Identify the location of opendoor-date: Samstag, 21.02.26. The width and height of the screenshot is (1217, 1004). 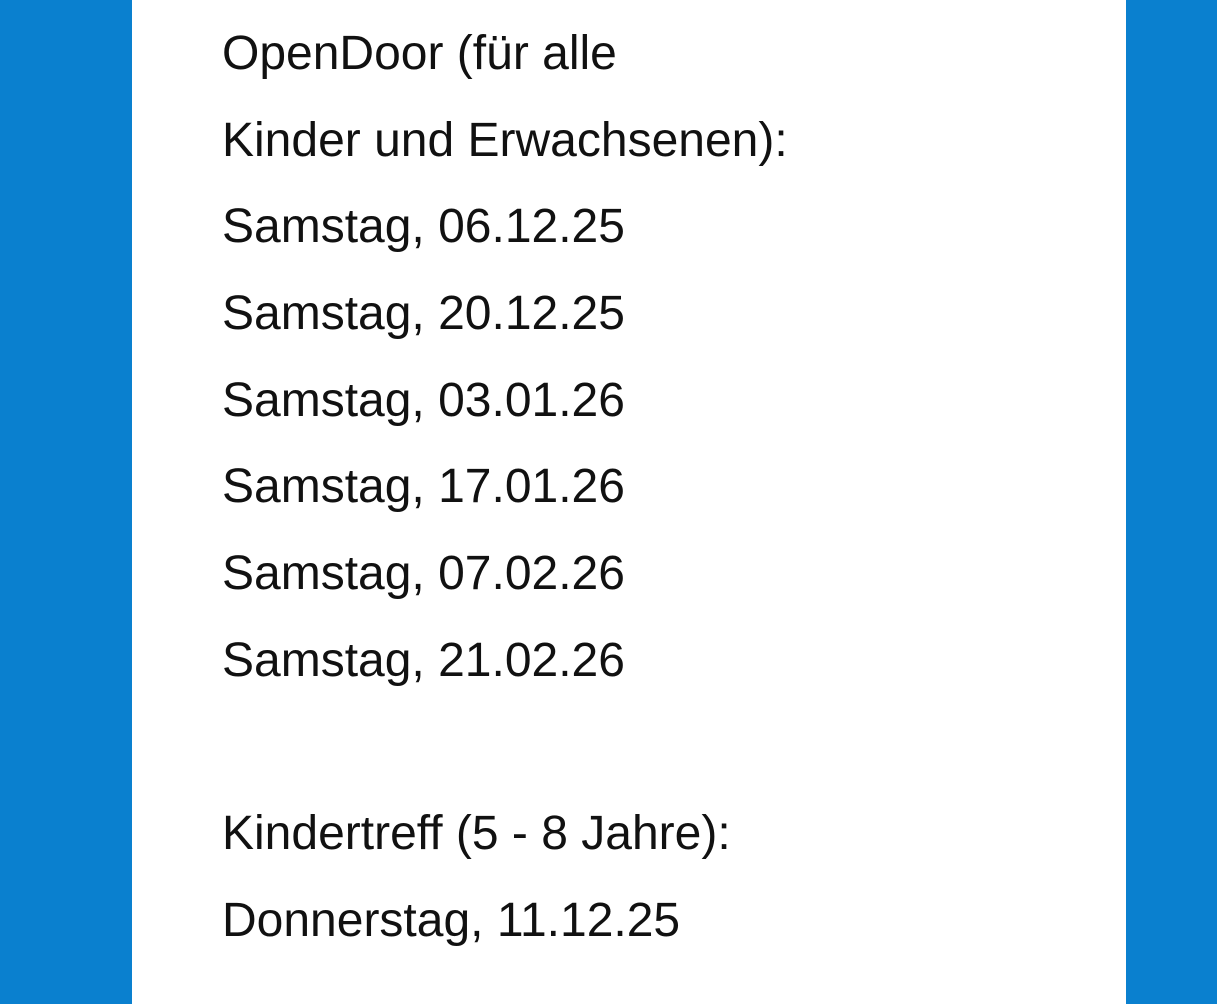
(423, 660).